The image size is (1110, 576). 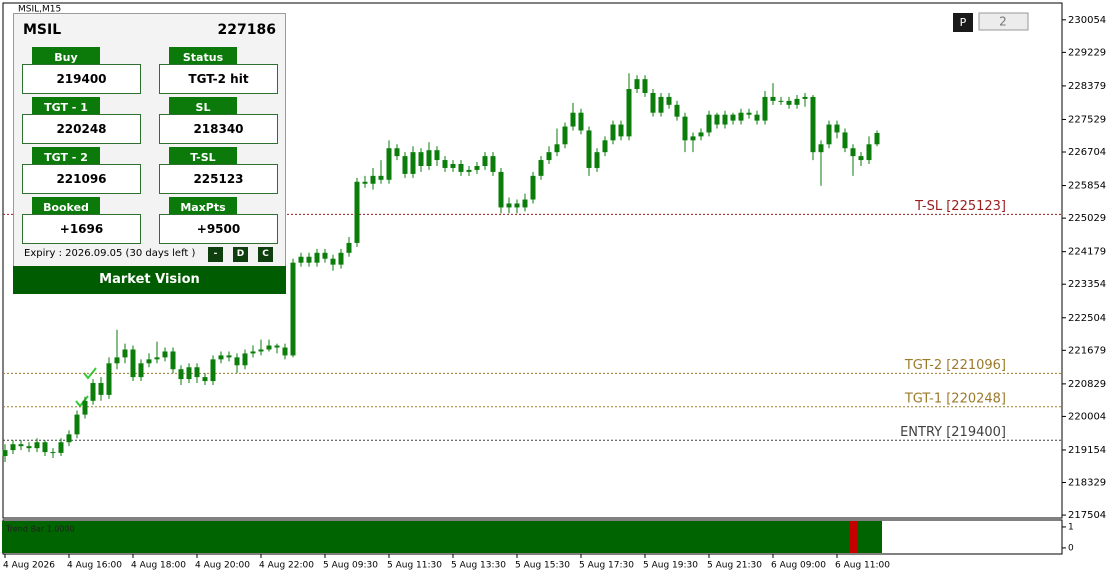 I want to click on panel-button: C, so click(x=265, y=254).